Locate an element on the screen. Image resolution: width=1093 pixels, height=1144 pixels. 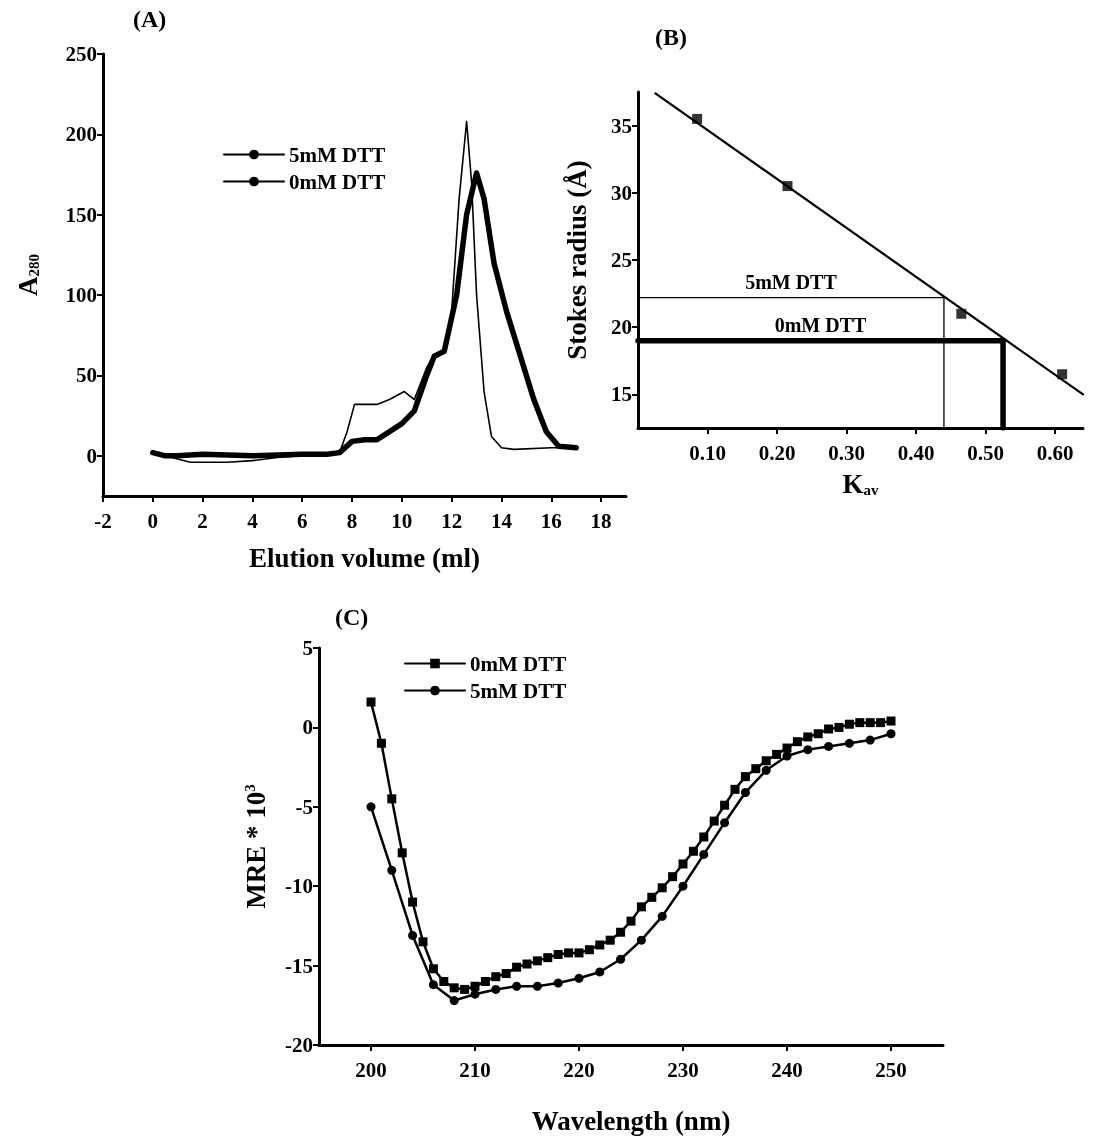
y-tick-label: 250 is located at coordinates (81, 54).